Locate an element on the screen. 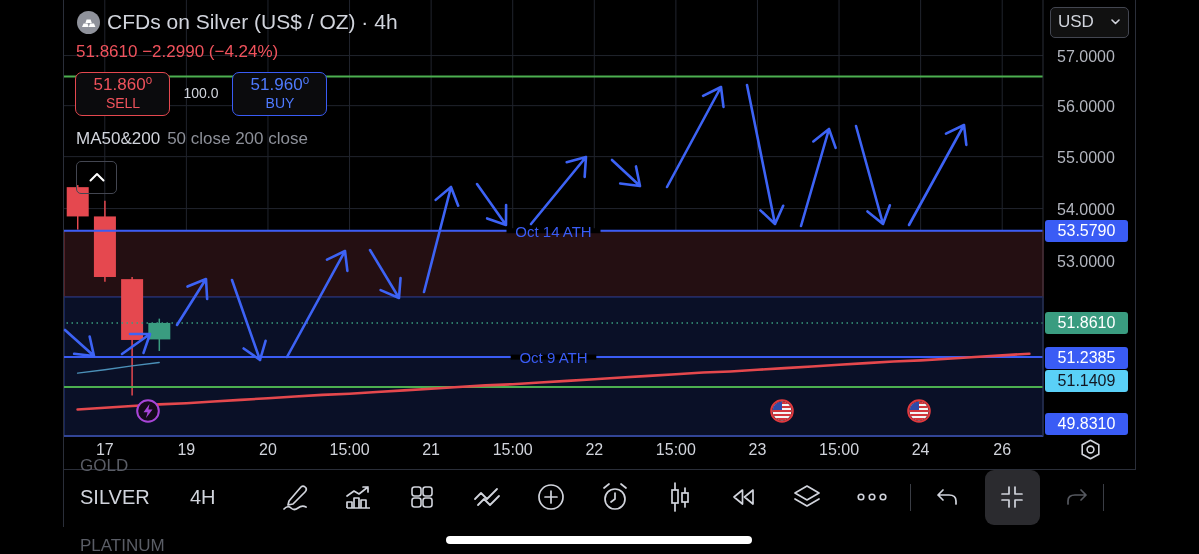  x-tick-label: 19 is located at coordinates (186, 449).